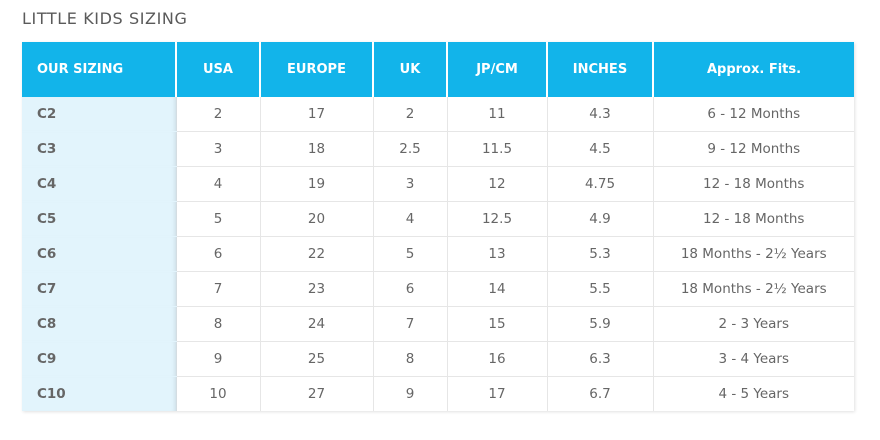 The image size is (880, 440). I want to click on uk-cell: 8, so click(410, 359).